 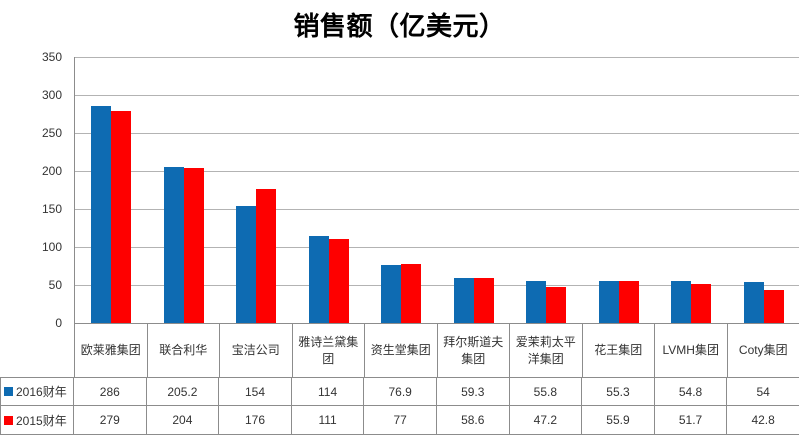 I want to click on table-row-2015财年: 2015财年 279 204 176 111 77 58.6 47.2 55.9 51.7 42.8, so click(x=399, y=420).